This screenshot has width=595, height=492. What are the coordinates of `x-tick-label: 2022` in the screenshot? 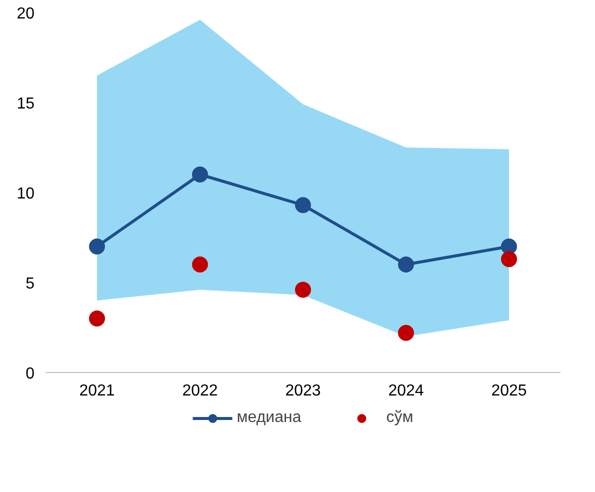 It's located at (200, 391).